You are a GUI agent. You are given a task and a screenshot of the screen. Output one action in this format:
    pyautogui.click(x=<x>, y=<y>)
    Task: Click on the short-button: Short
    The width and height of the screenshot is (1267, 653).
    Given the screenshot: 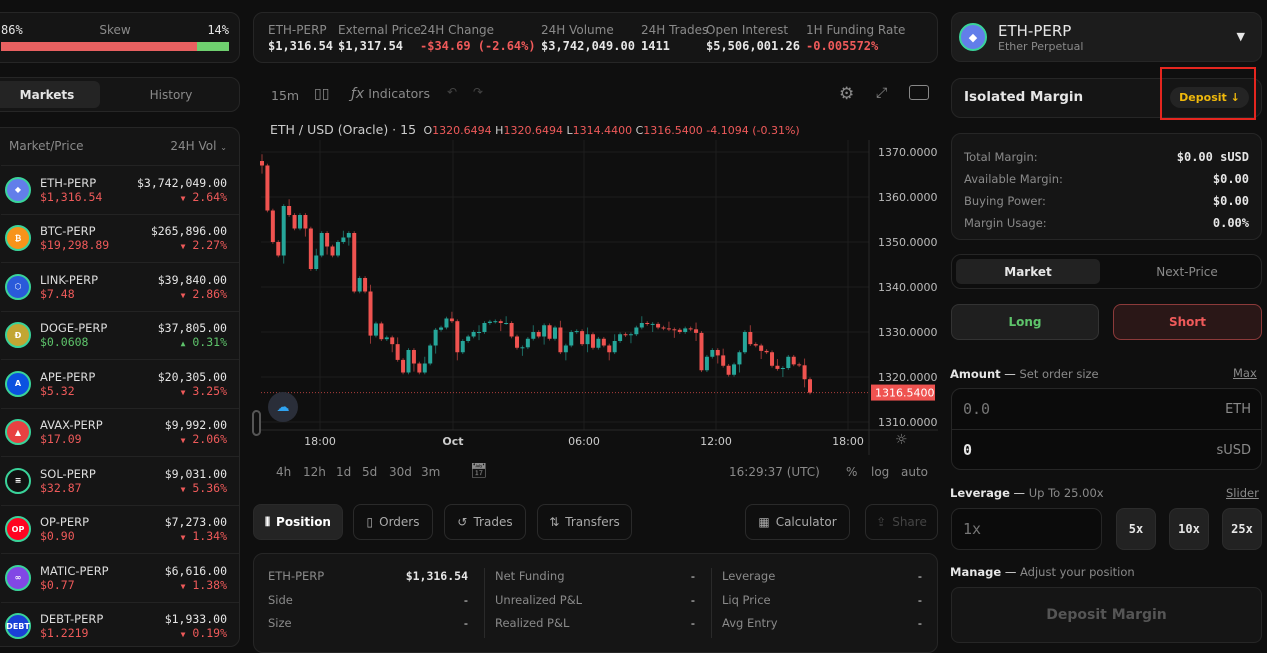 What is the action you would take?
    pyautogui.click(x=1187, y=322)
    